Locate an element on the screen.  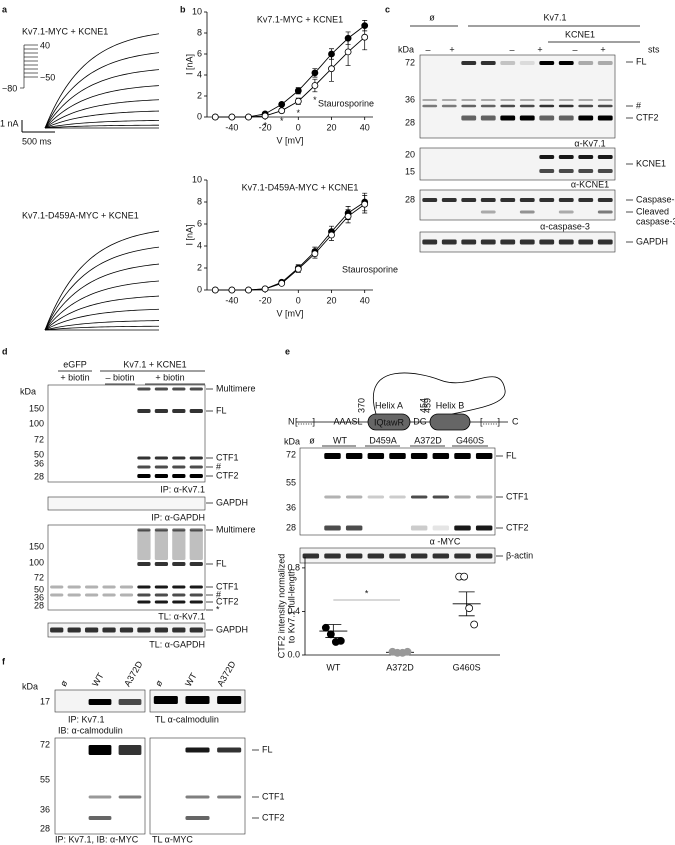
y-axis-label: to Kv7.1 full-length is located at coordinates (291, 606).